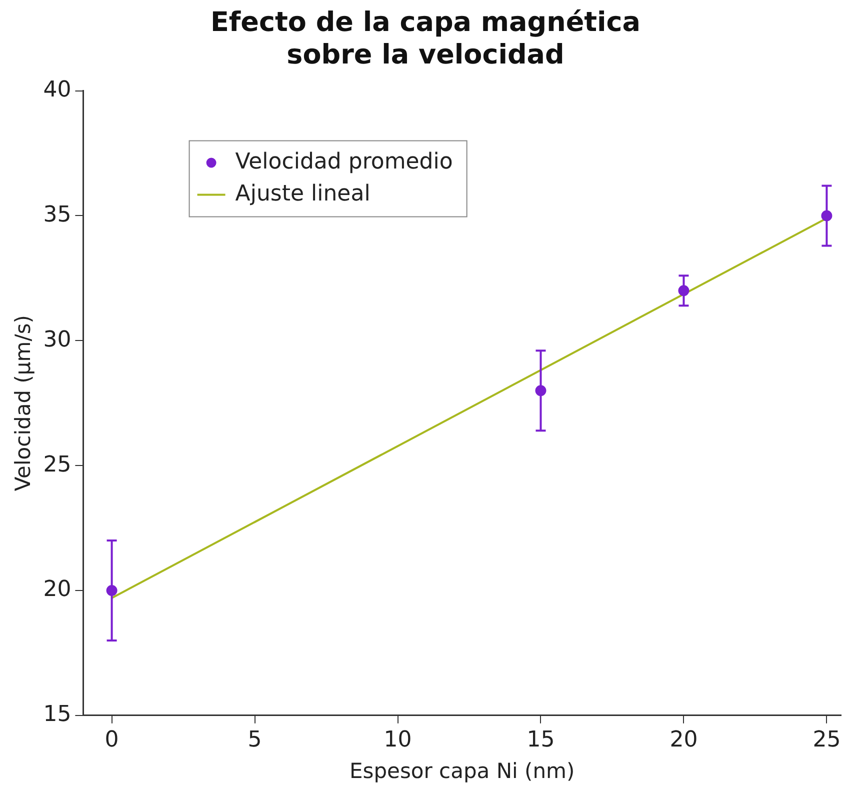  I want to click on x-tick-label: 15, so click(540, 739).